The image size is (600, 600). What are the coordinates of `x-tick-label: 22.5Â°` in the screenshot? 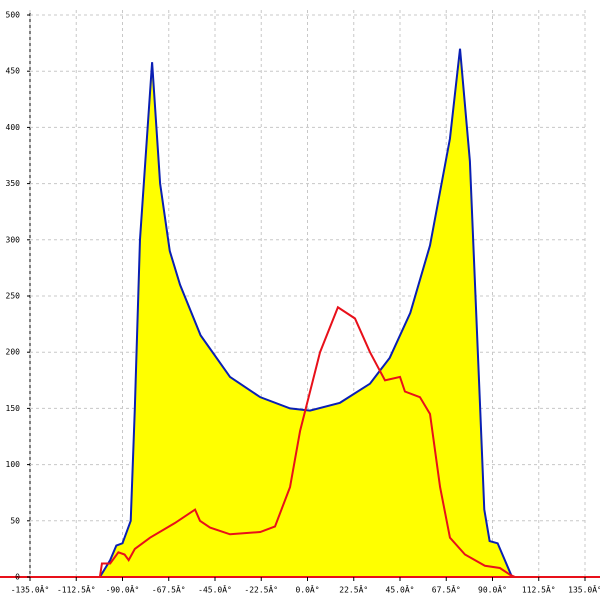 It's located at (353, 589).